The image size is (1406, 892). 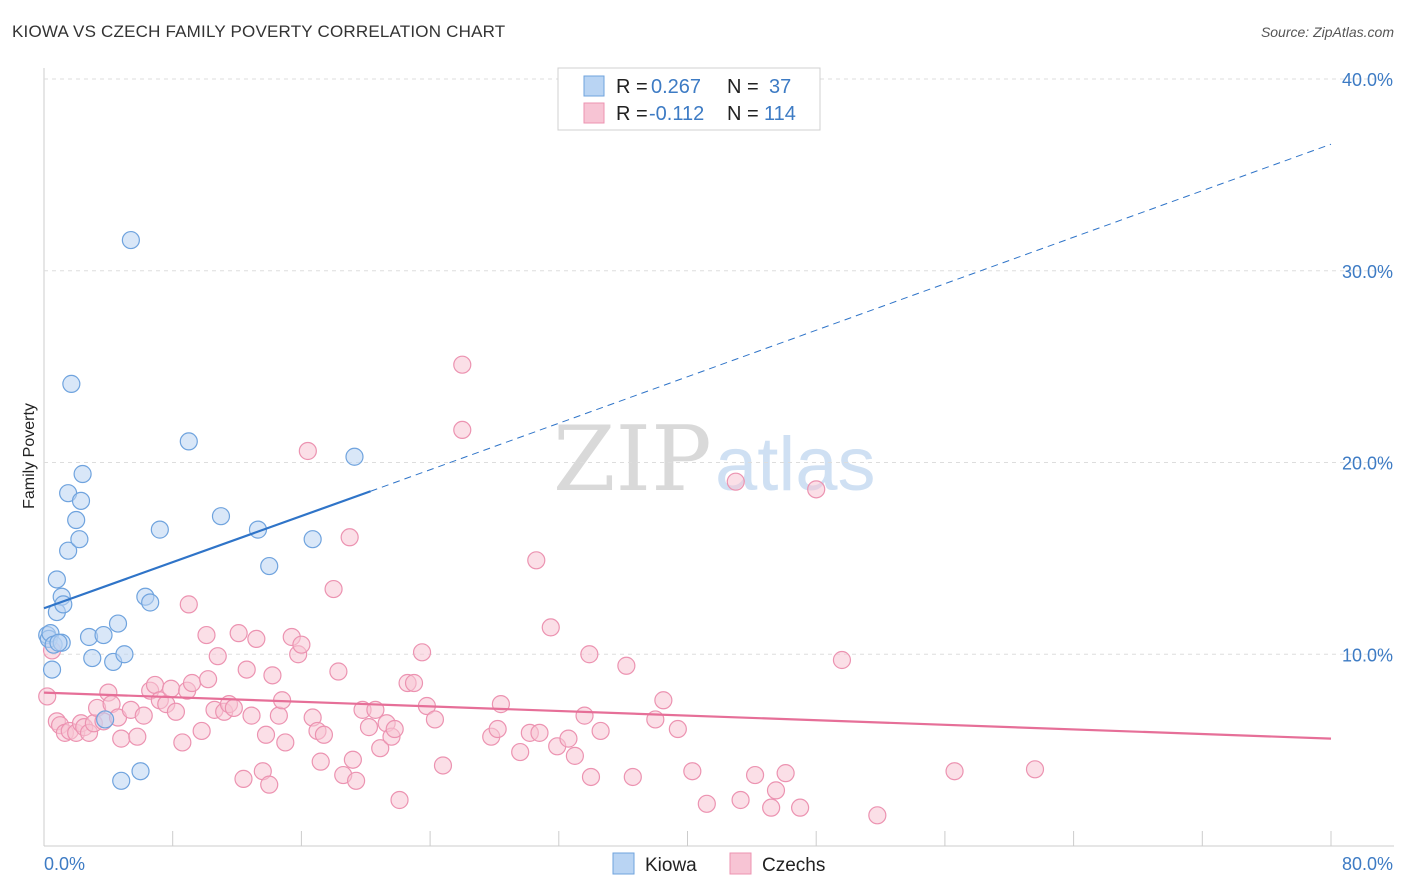 What do you see at coordinates (632, 459) in the screenshot?
I see `watermark-zip: ZIP` at bounding box center [632, 459].